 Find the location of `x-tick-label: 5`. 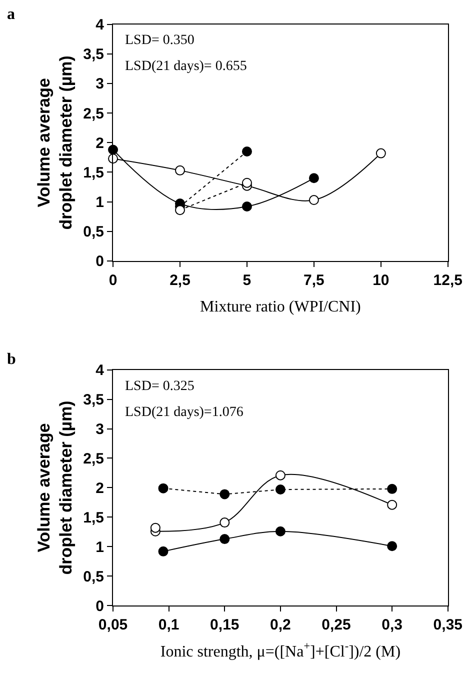

x-tick-label: 5 is located at coordinates (247, 280).